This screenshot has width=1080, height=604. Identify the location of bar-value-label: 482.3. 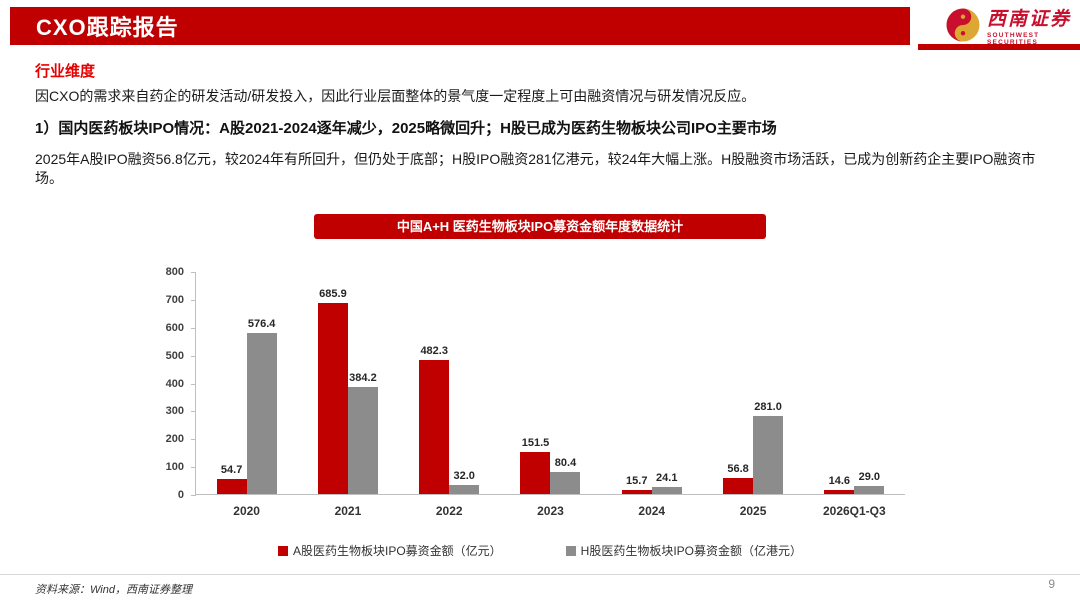
(434, 350).